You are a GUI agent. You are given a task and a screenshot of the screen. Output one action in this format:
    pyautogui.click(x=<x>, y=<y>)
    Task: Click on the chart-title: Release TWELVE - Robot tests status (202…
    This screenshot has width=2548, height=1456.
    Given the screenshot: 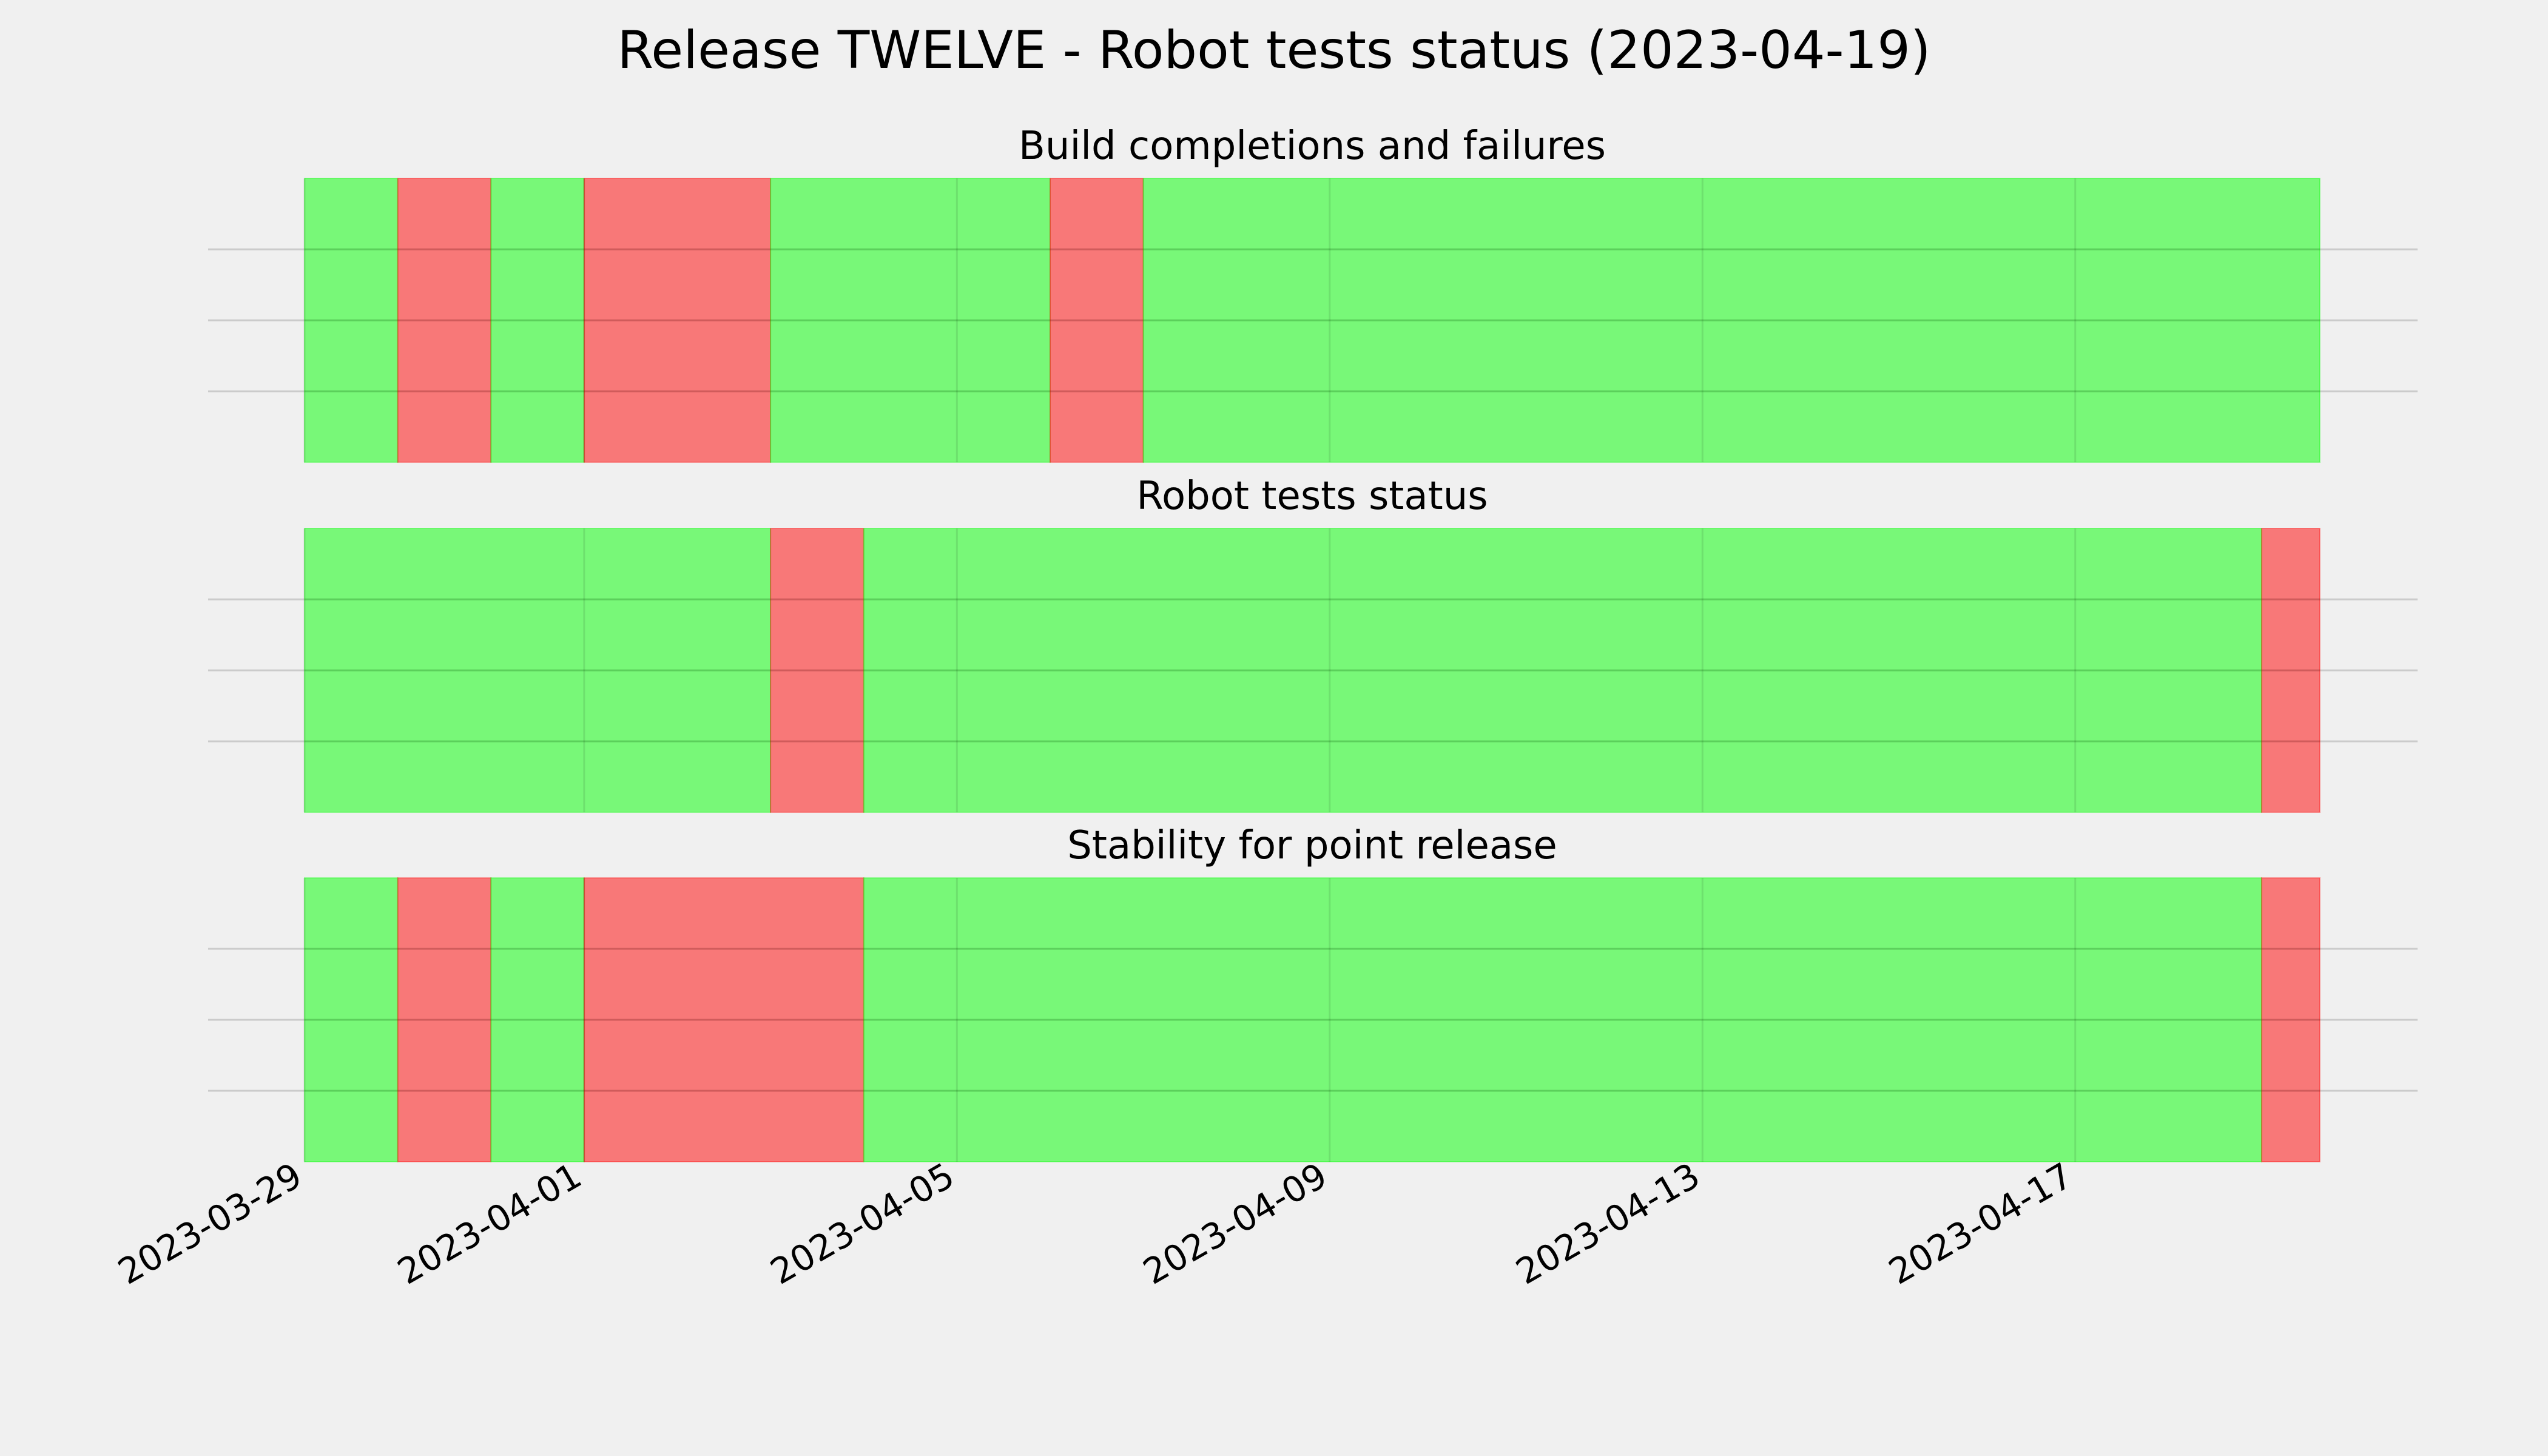 What is the action you would take?
    pyautogui.click(x=1273, y=50)
    